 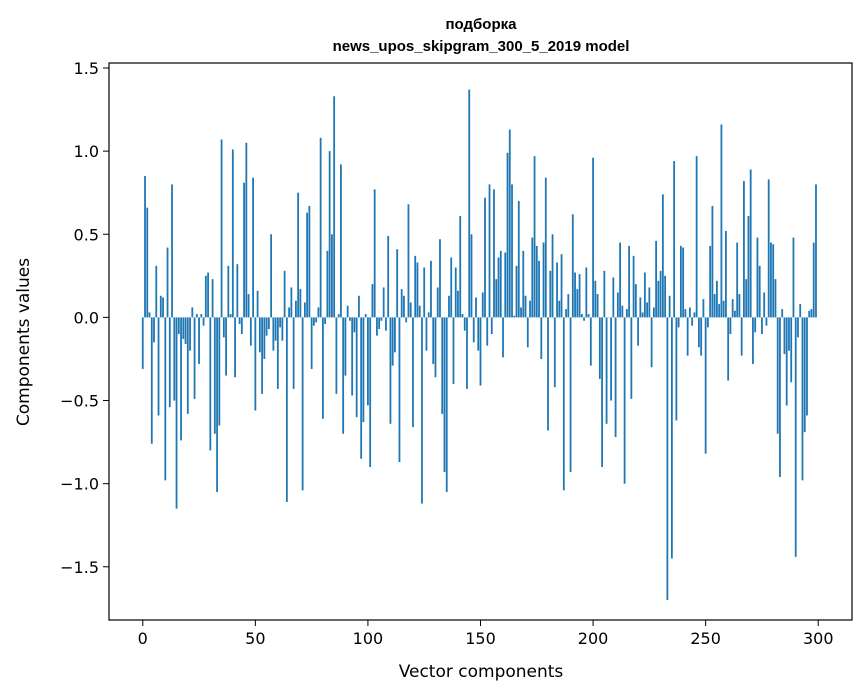 I want to click on y-tick-label: −1.0, so click(x=79, y=484).